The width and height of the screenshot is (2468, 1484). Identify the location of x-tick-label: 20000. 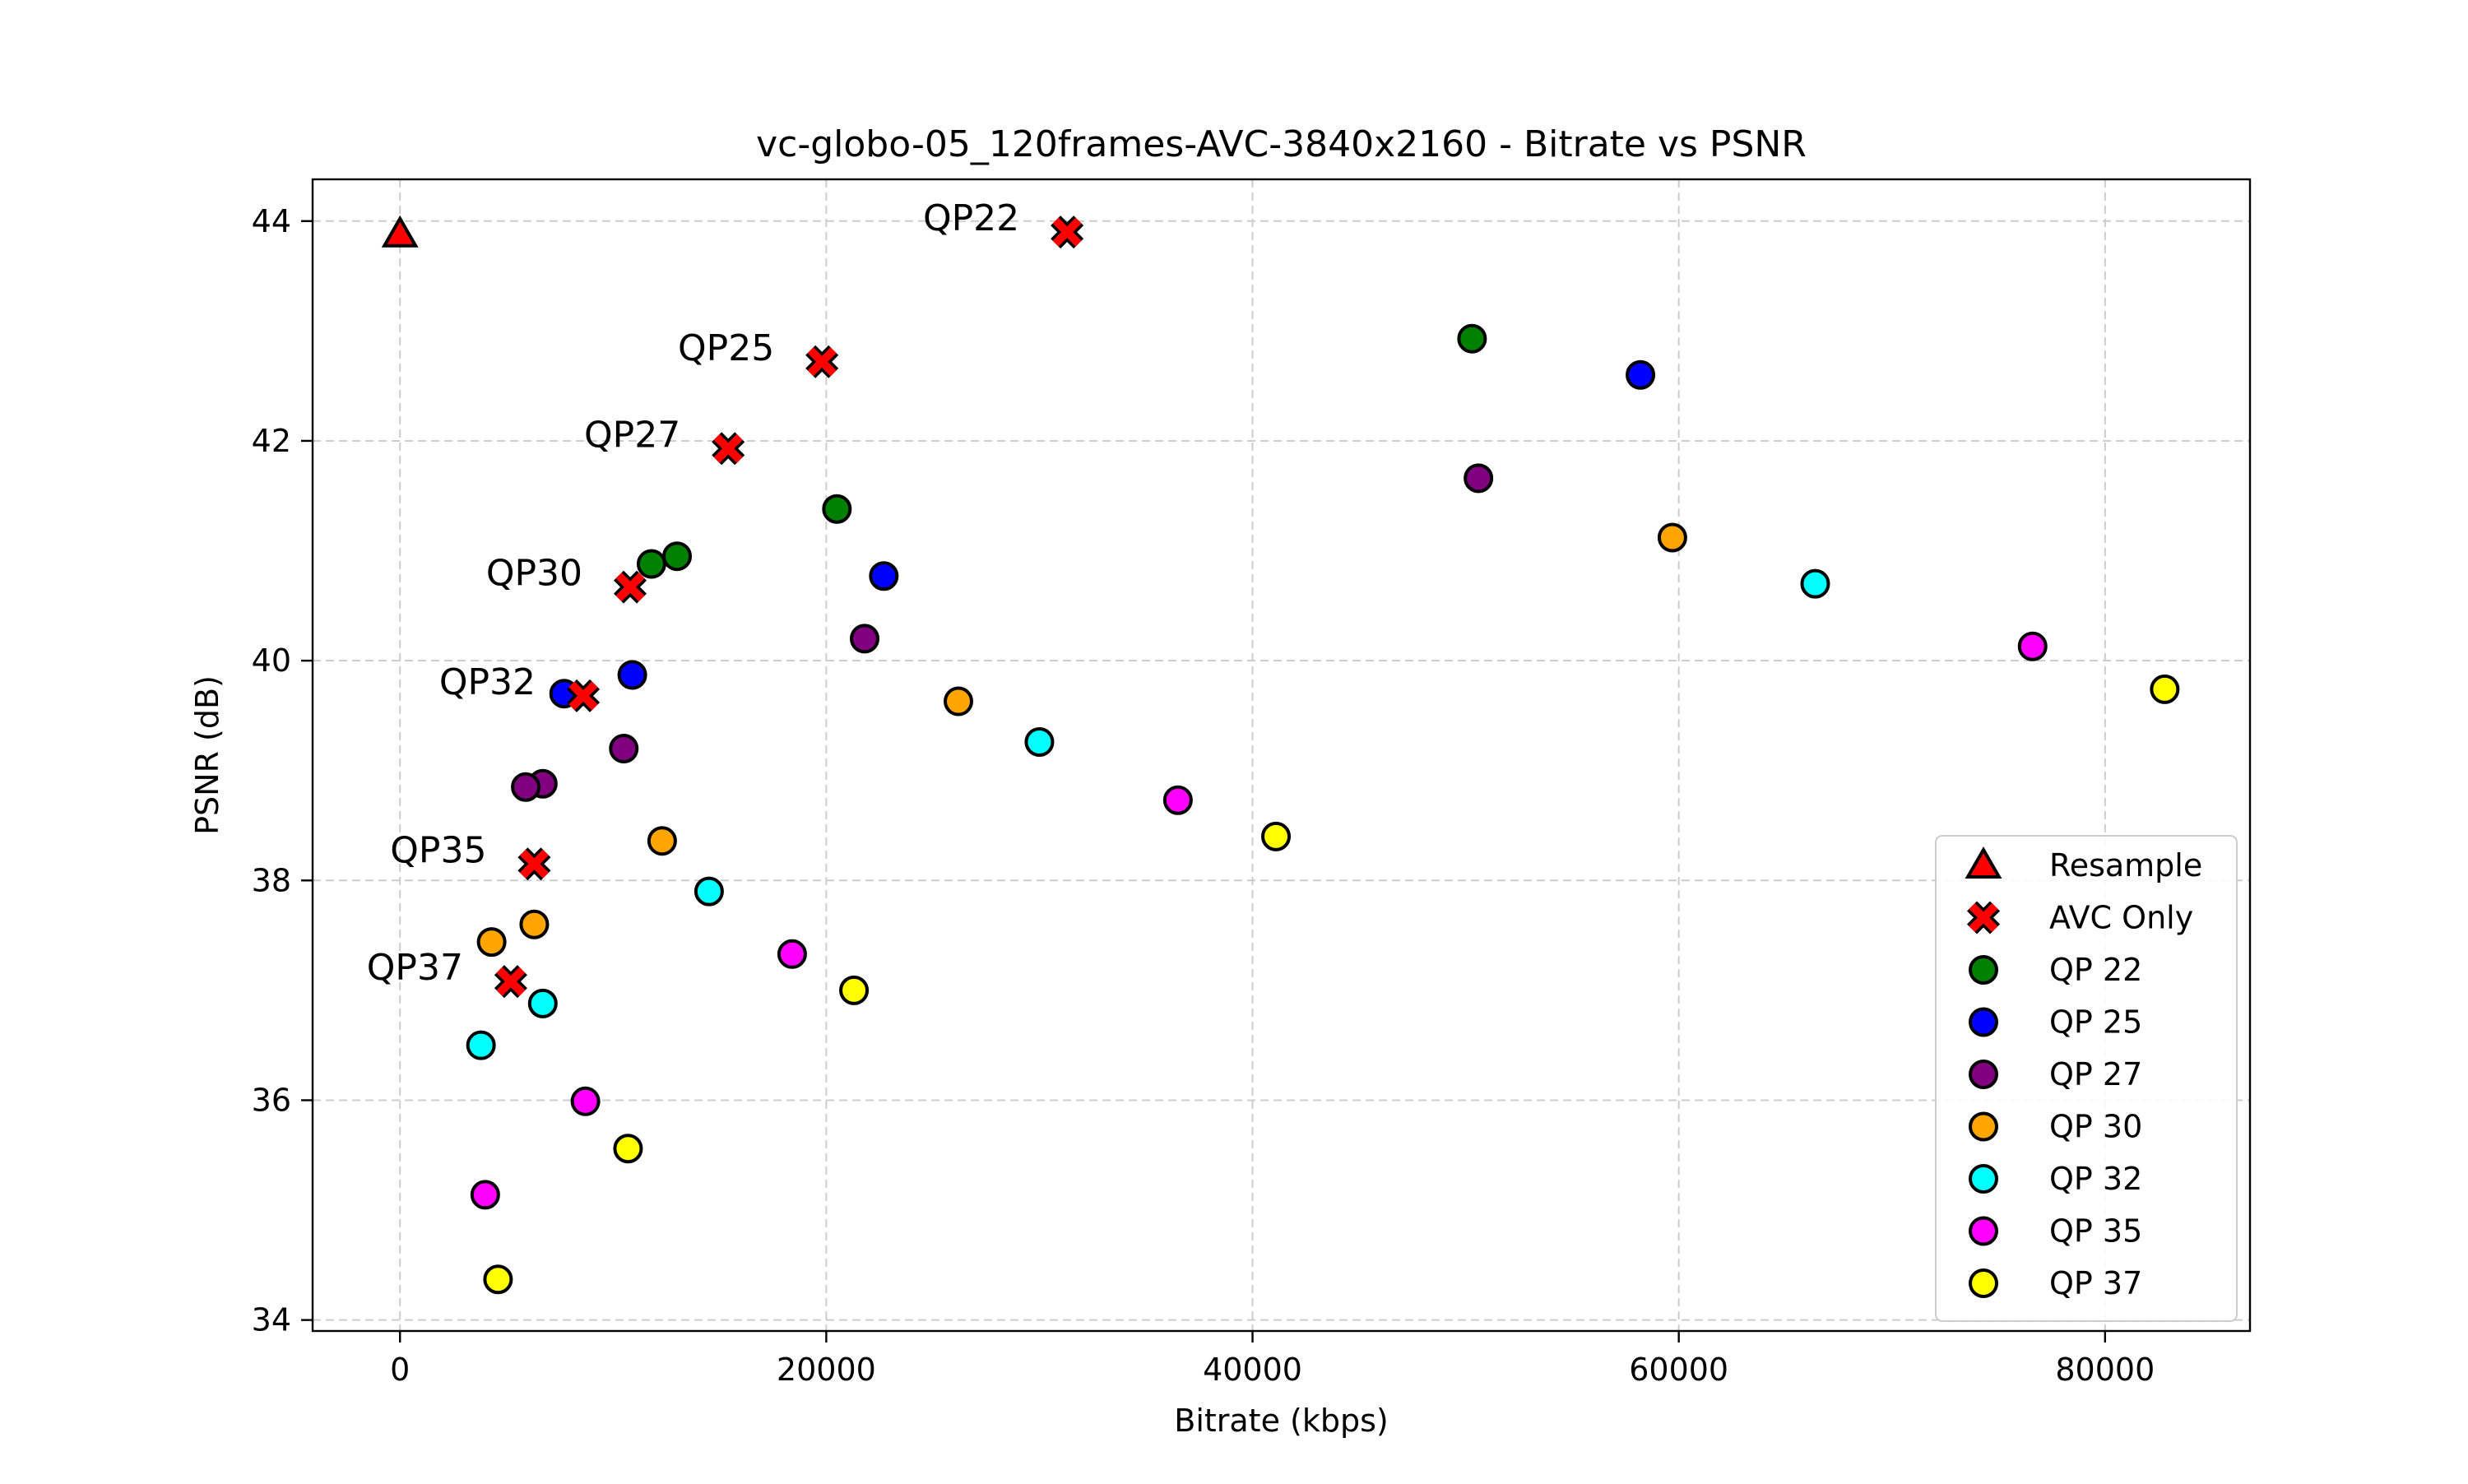
(826, 1370).